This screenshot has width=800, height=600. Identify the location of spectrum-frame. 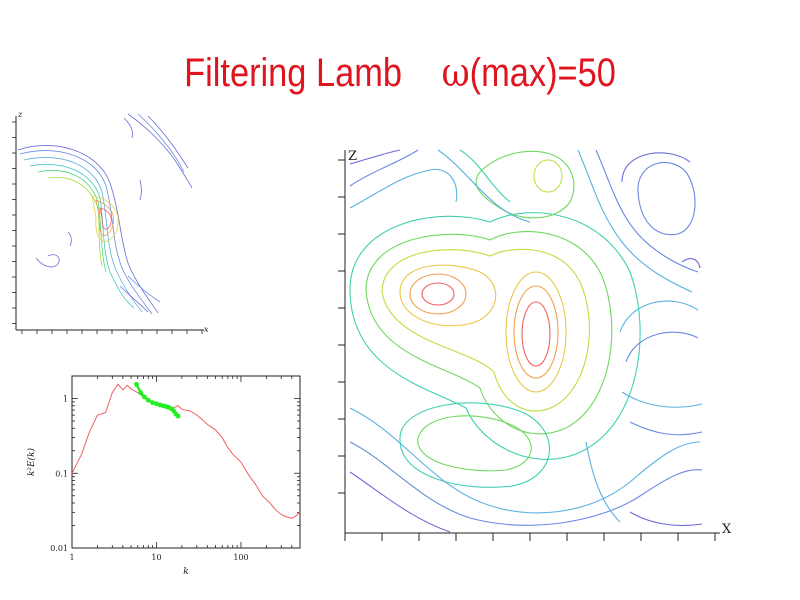
(186, 462).